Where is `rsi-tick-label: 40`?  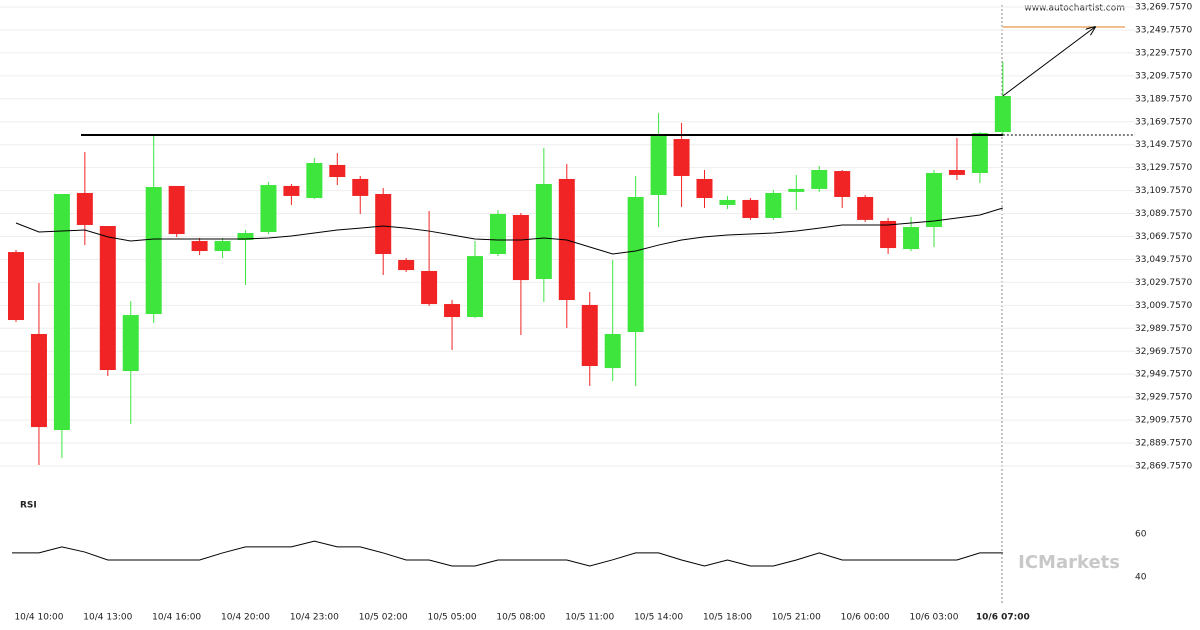
rsi-tick-label: 40 is located at coordinates (1141, 578).